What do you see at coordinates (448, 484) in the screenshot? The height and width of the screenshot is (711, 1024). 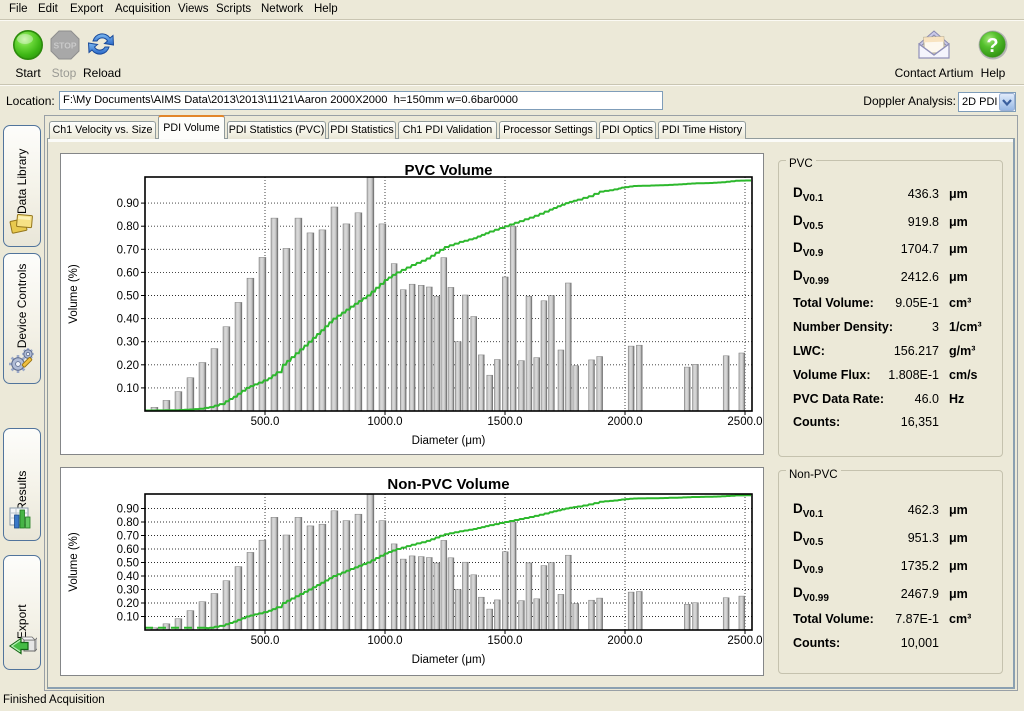 I see `svg-text: Non-PVC Volume` at bounding box center [448, 484].